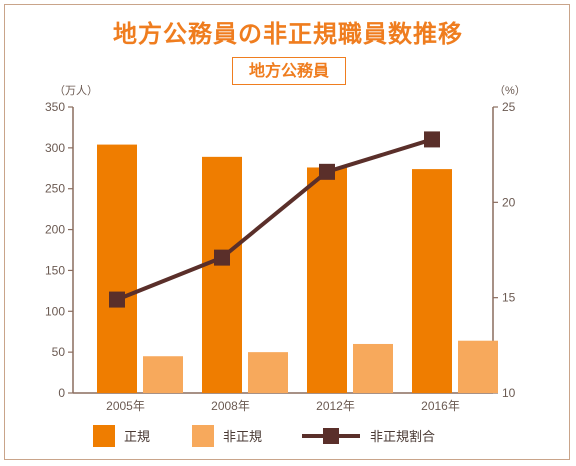 This screenshot has height=466, width=576. What do you see at coordinates (76, 90) in the screenshot?
I see `left-axis-unit-label: （万人）` at bounding box center [76, 90].